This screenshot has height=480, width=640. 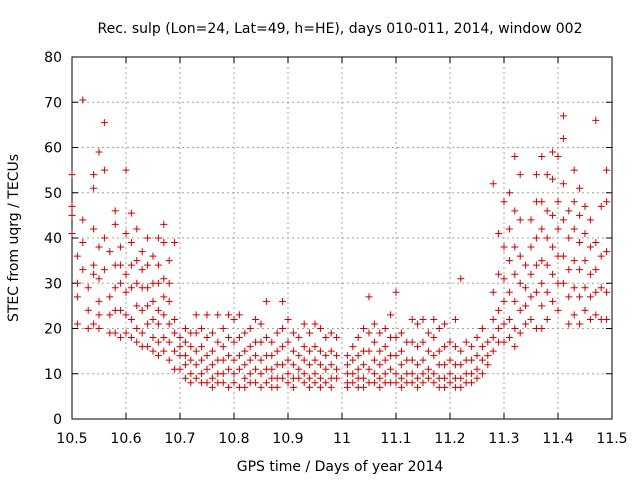 I want to click on y-tick-label: 10, so click(x=53, y=375).